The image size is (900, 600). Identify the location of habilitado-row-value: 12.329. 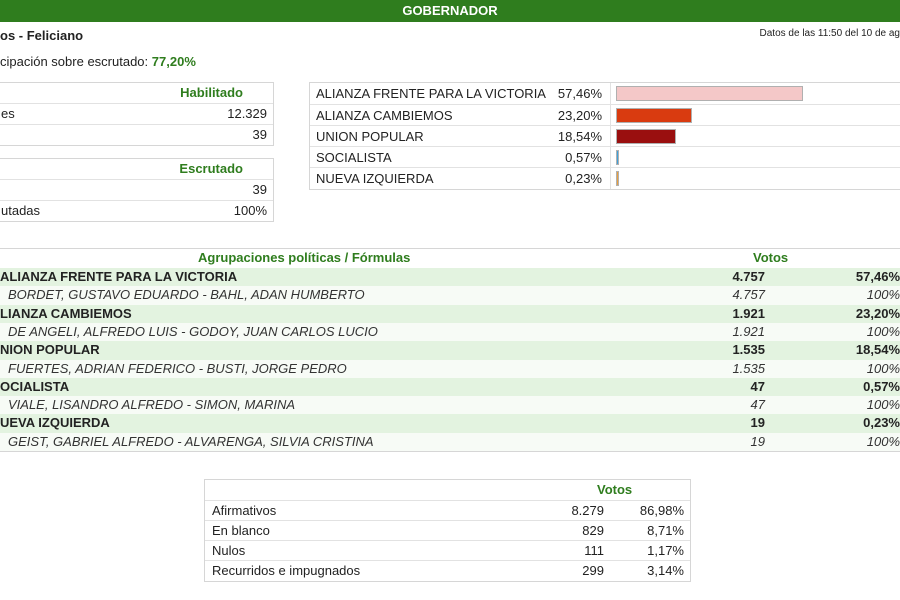
(247, 113).